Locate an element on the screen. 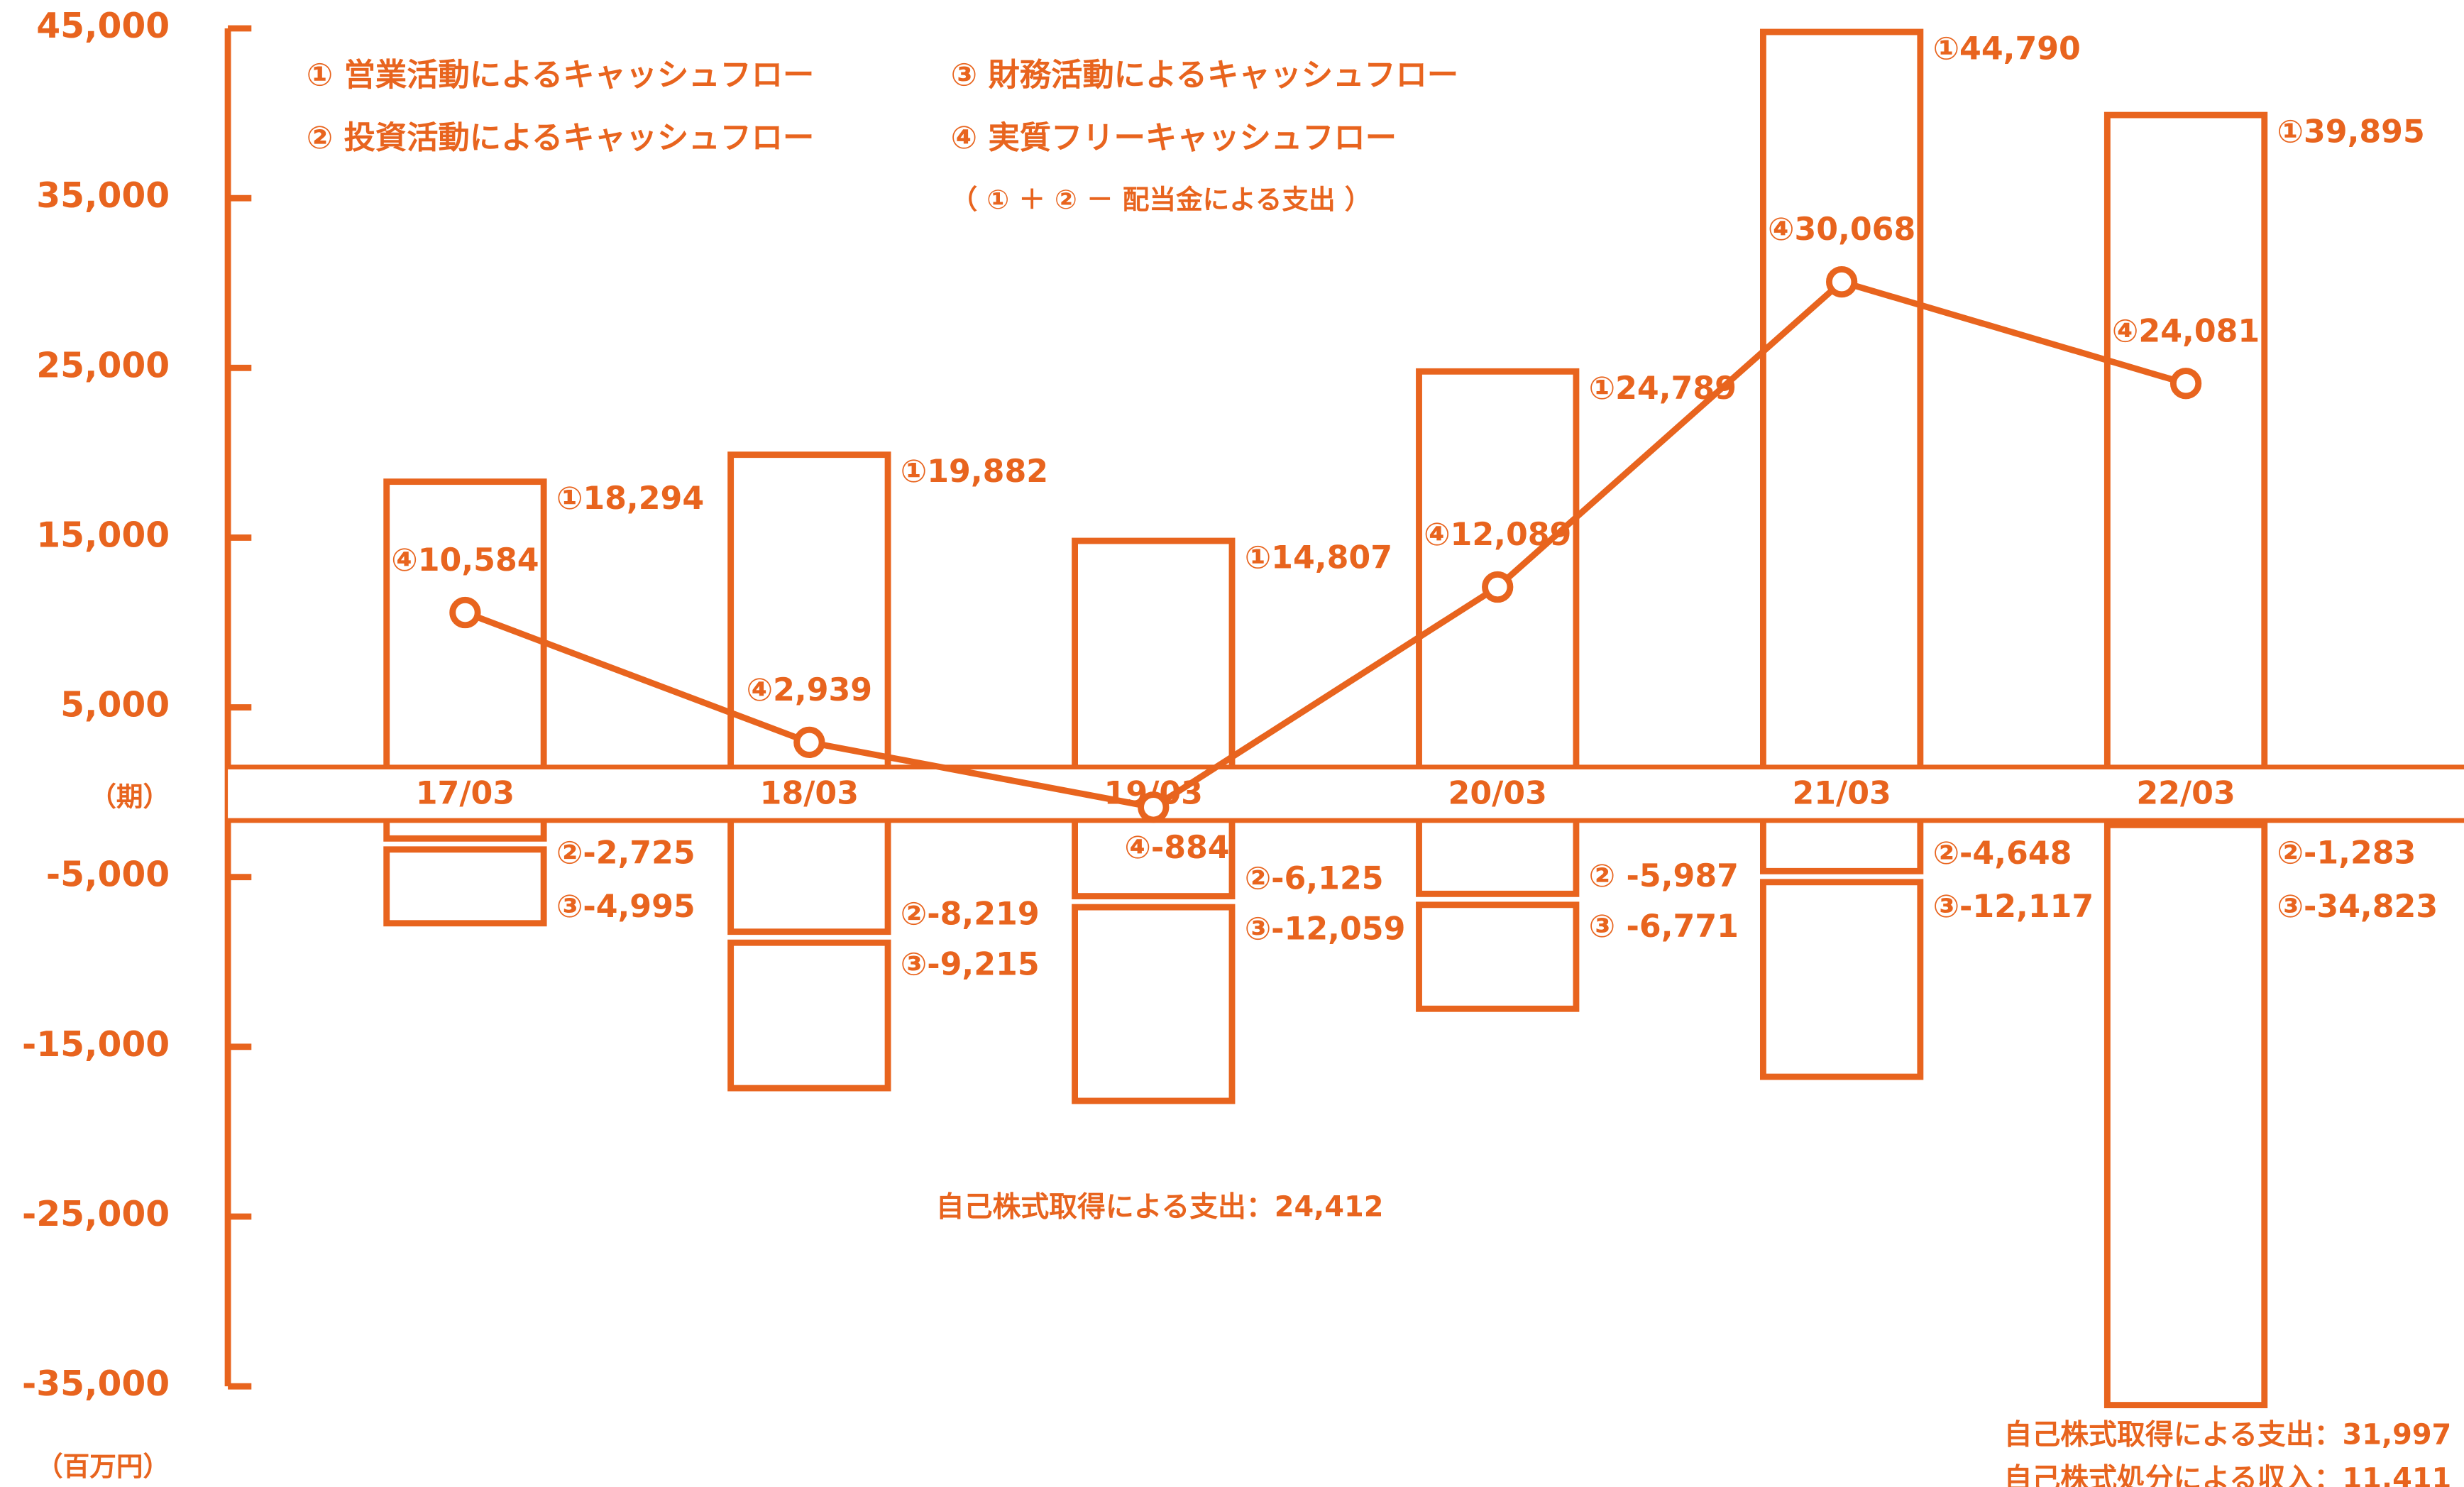 This screenshot has height=1487, width=2464. x-tick-label: 21/03 is located at coordinates (1842, 794).